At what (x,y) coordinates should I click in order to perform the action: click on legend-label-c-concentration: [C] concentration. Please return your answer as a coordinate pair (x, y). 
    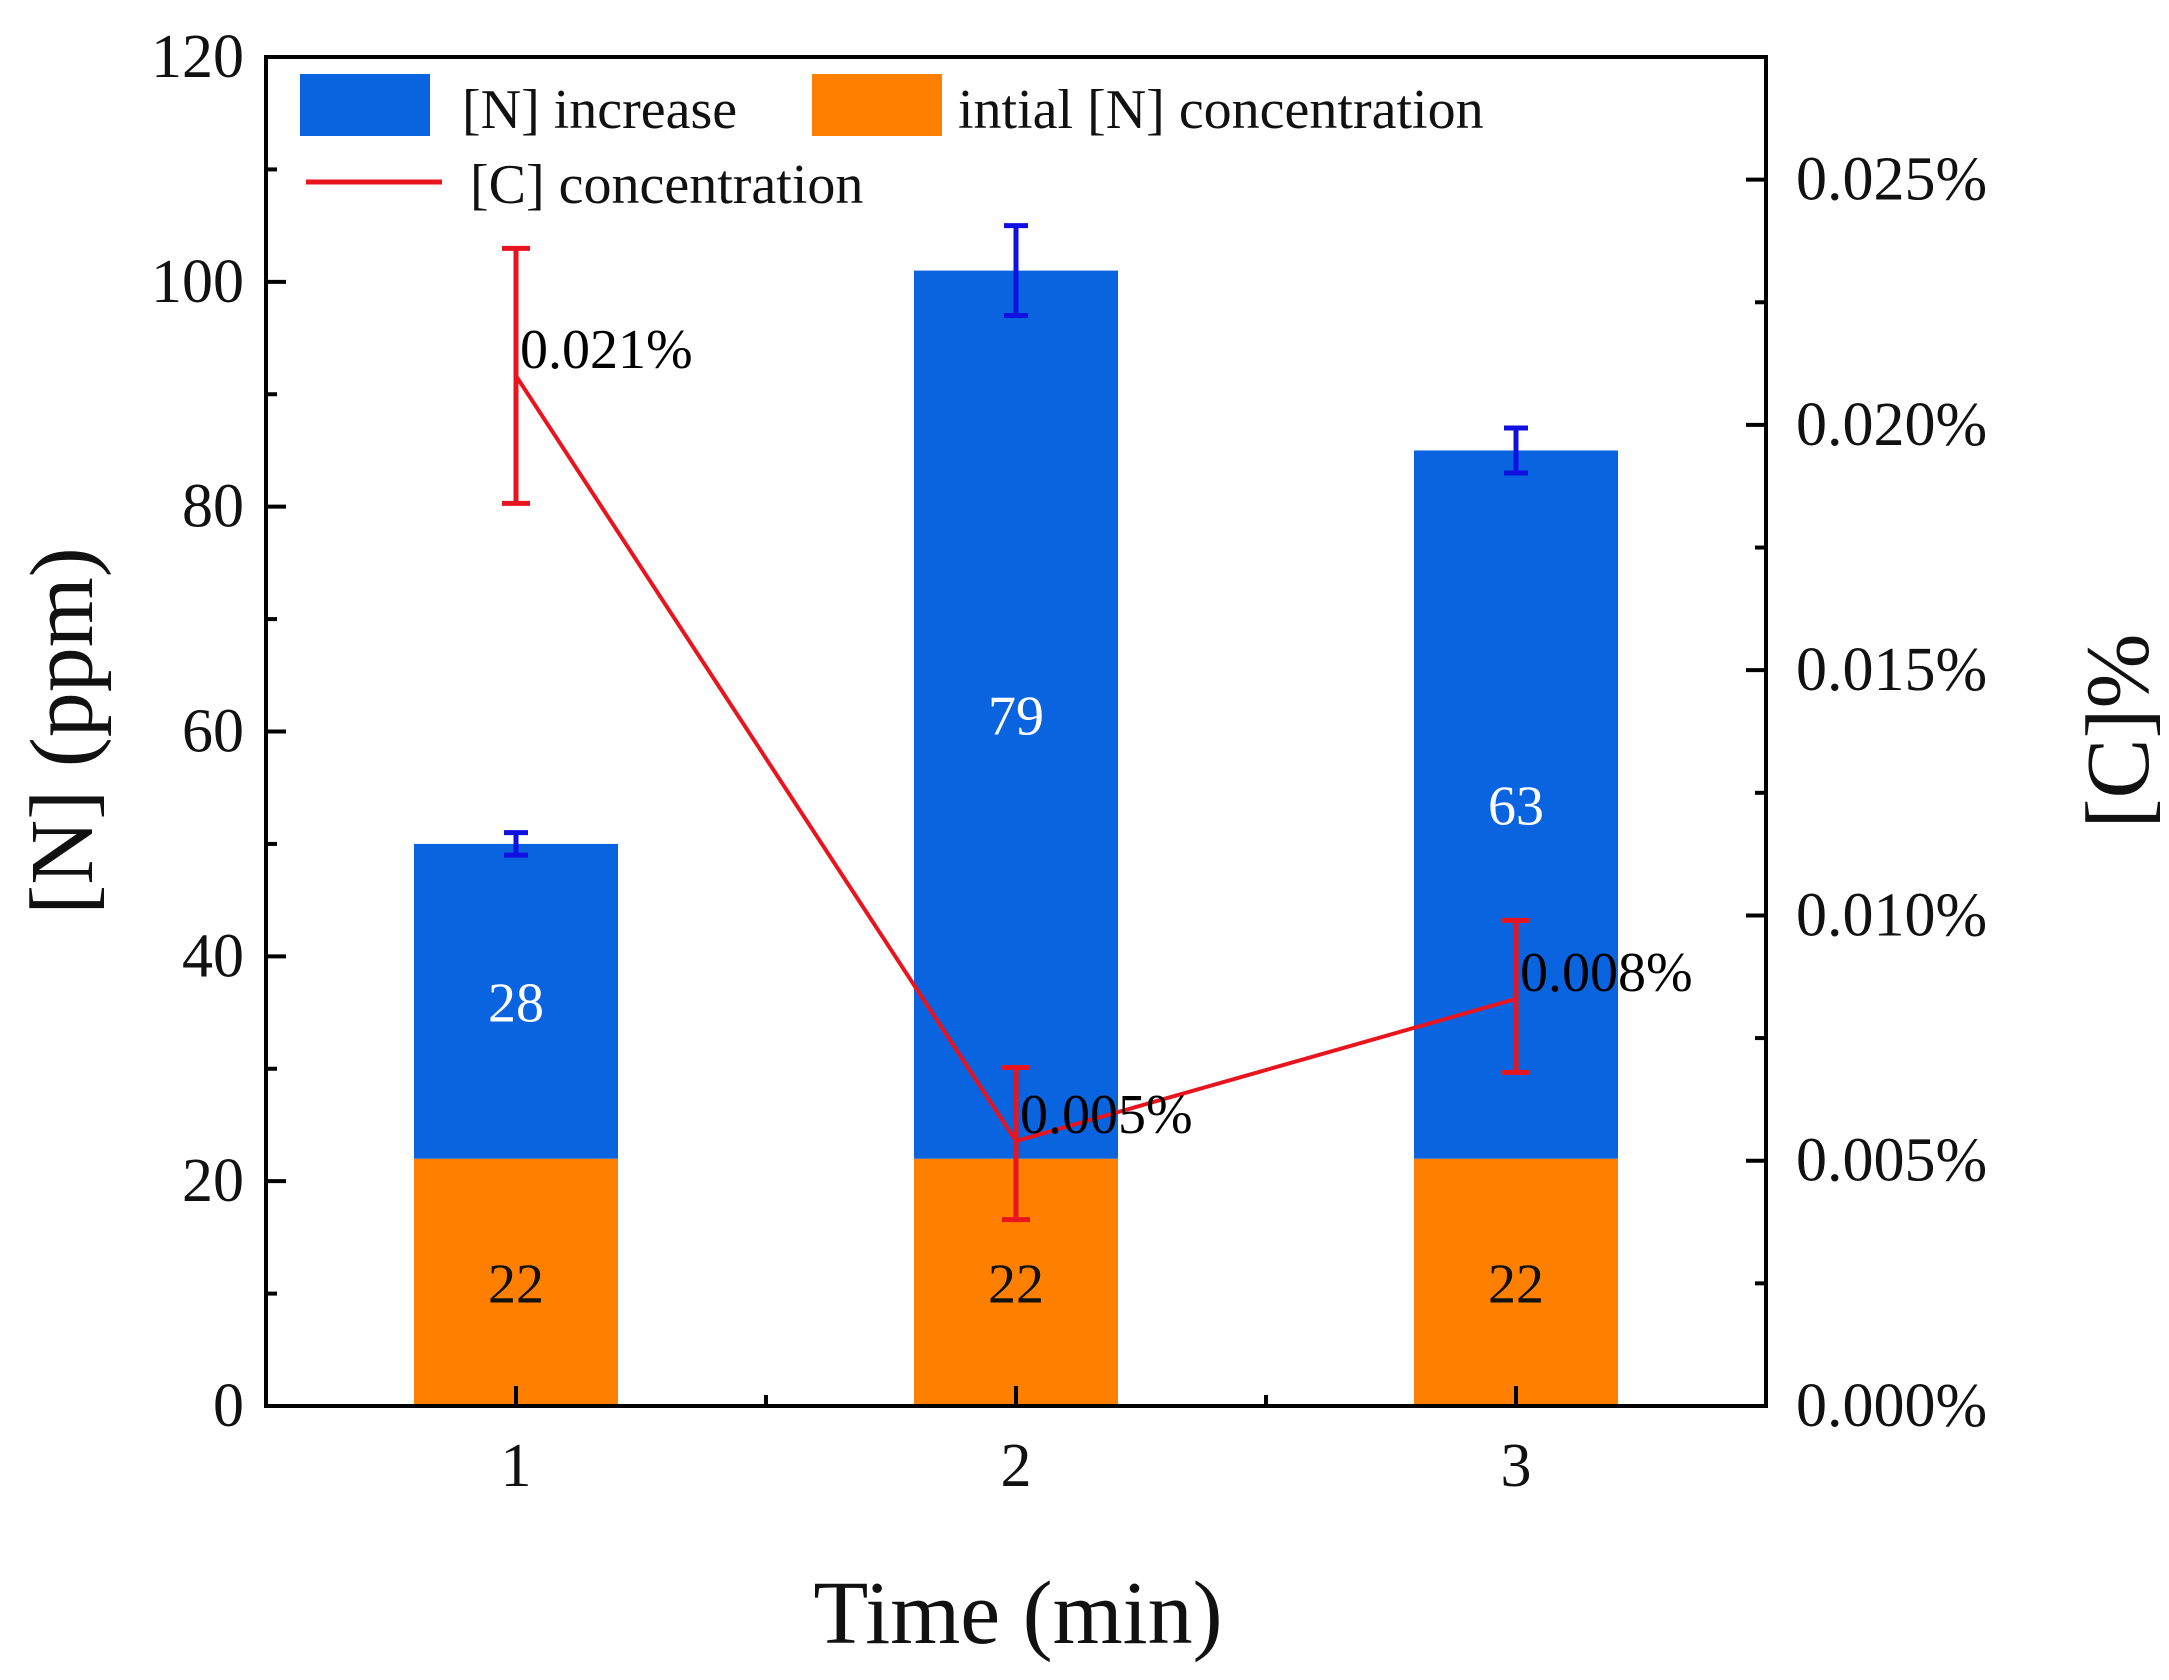
    Looking at the image, I should click on (666, 185).